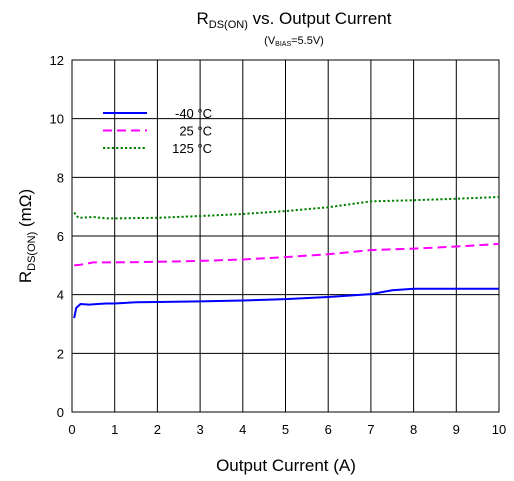  I want to click on y-axis-label: RDS(ON) (mΩ), so click(27, 236).